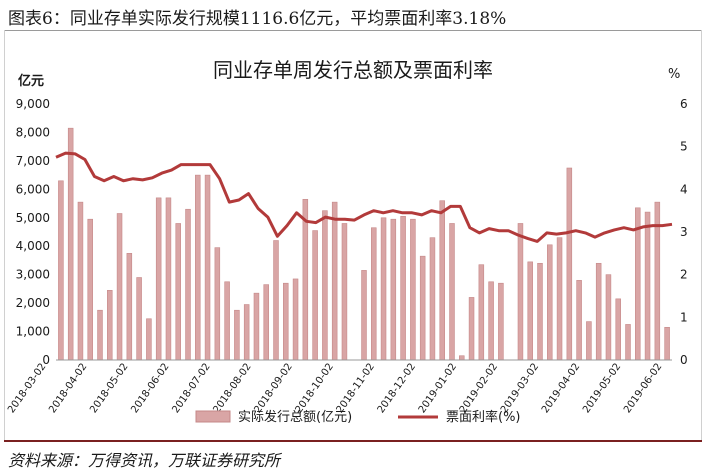  What do you see at coordinates (483, 417) in the screenshot?
I see `legend-label-line: 票面利率(%)` at bounding box center [483, 417].